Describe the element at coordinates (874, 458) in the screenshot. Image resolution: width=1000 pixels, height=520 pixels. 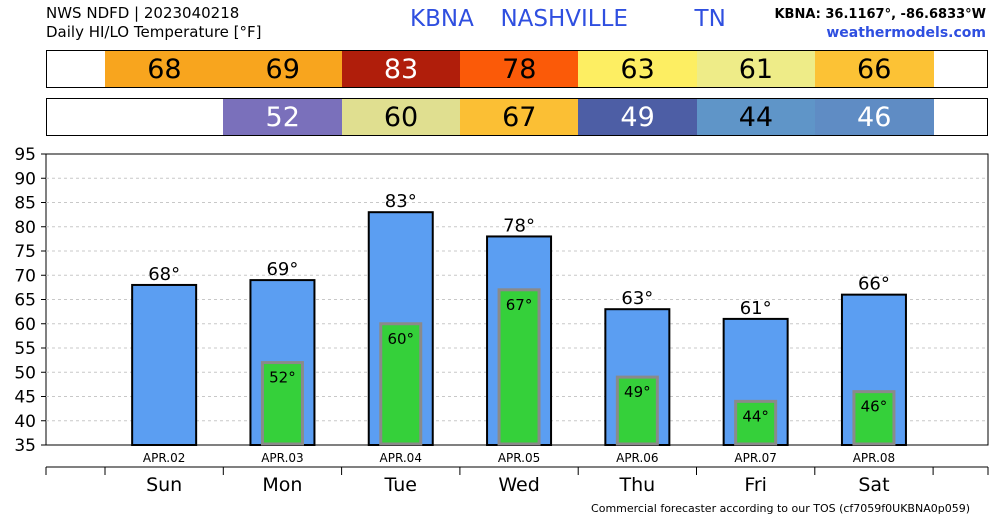
I see `date-label-6: APR.08` at that location.